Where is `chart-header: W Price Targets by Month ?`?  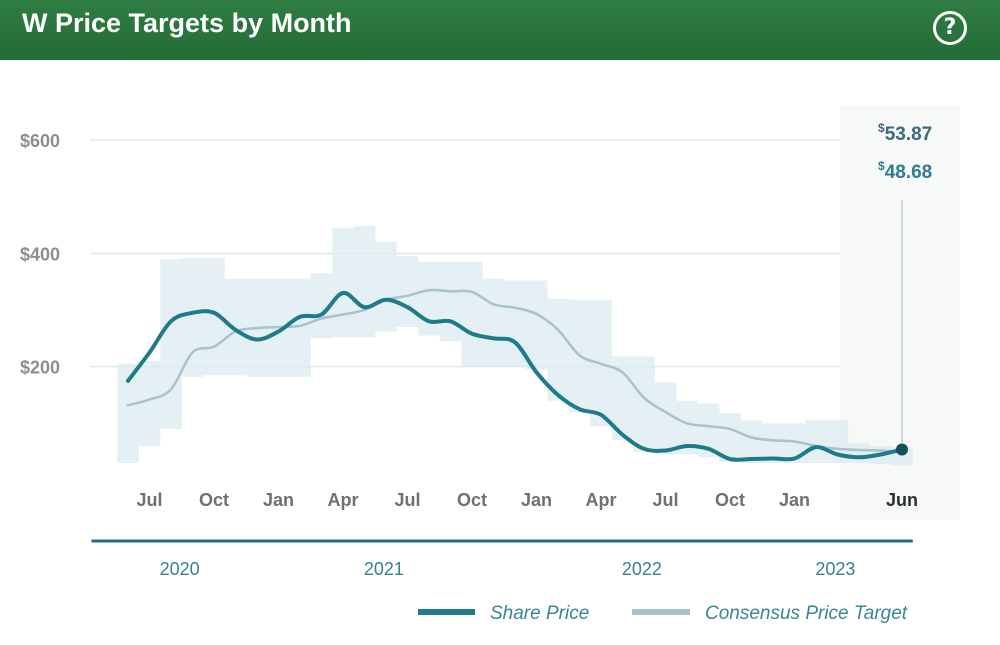 chart-header: W Price Targets by Month ? is located at coordinates (500, 30).